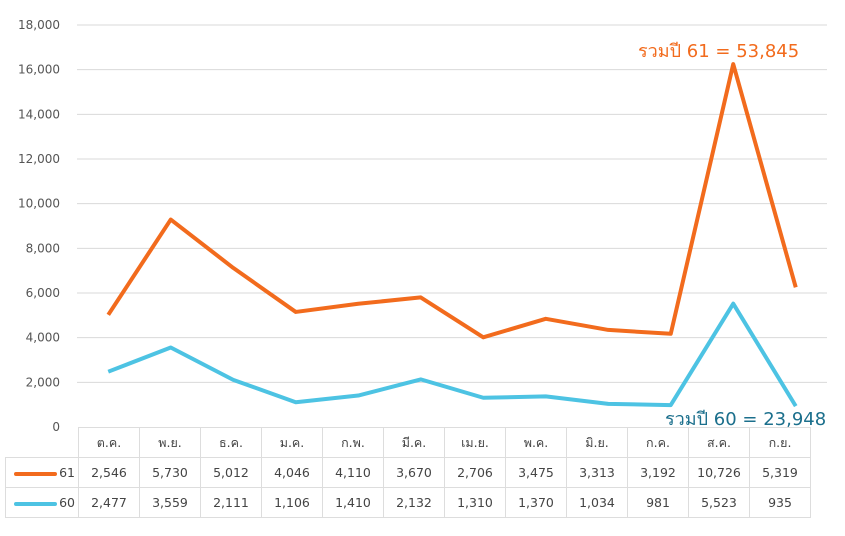  I want to click on data-label: 5,730, so click(170, 472).